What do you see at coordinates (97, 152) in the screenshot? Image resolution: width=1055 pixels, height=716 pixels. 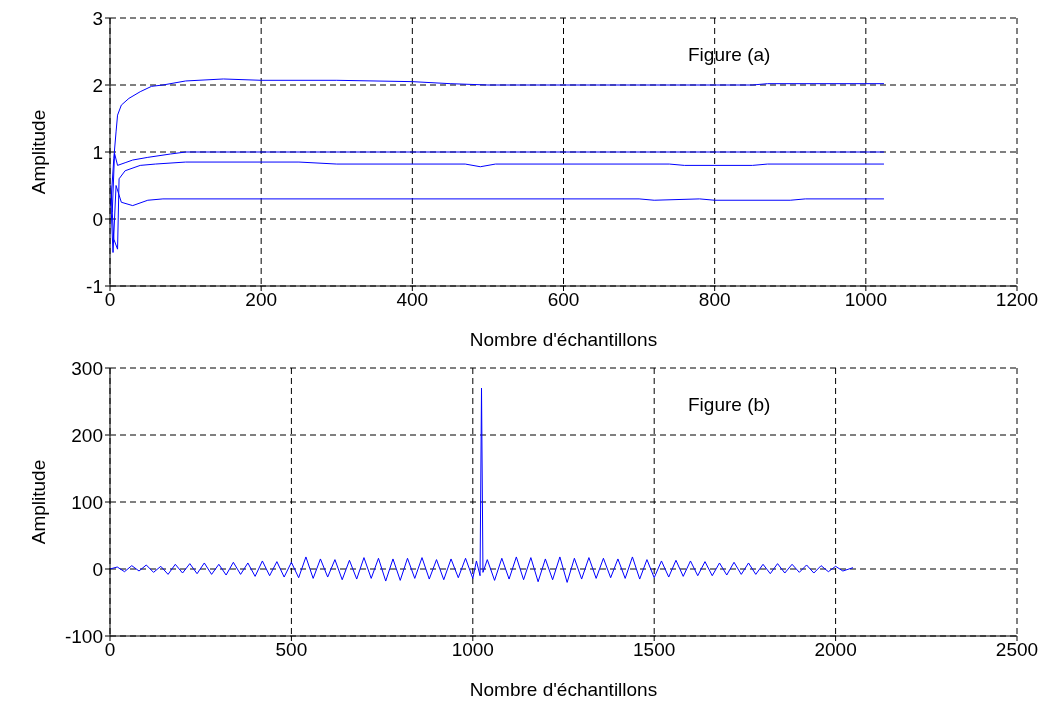 I see `y-tick-label: 1` at bounding box center [97, 152].